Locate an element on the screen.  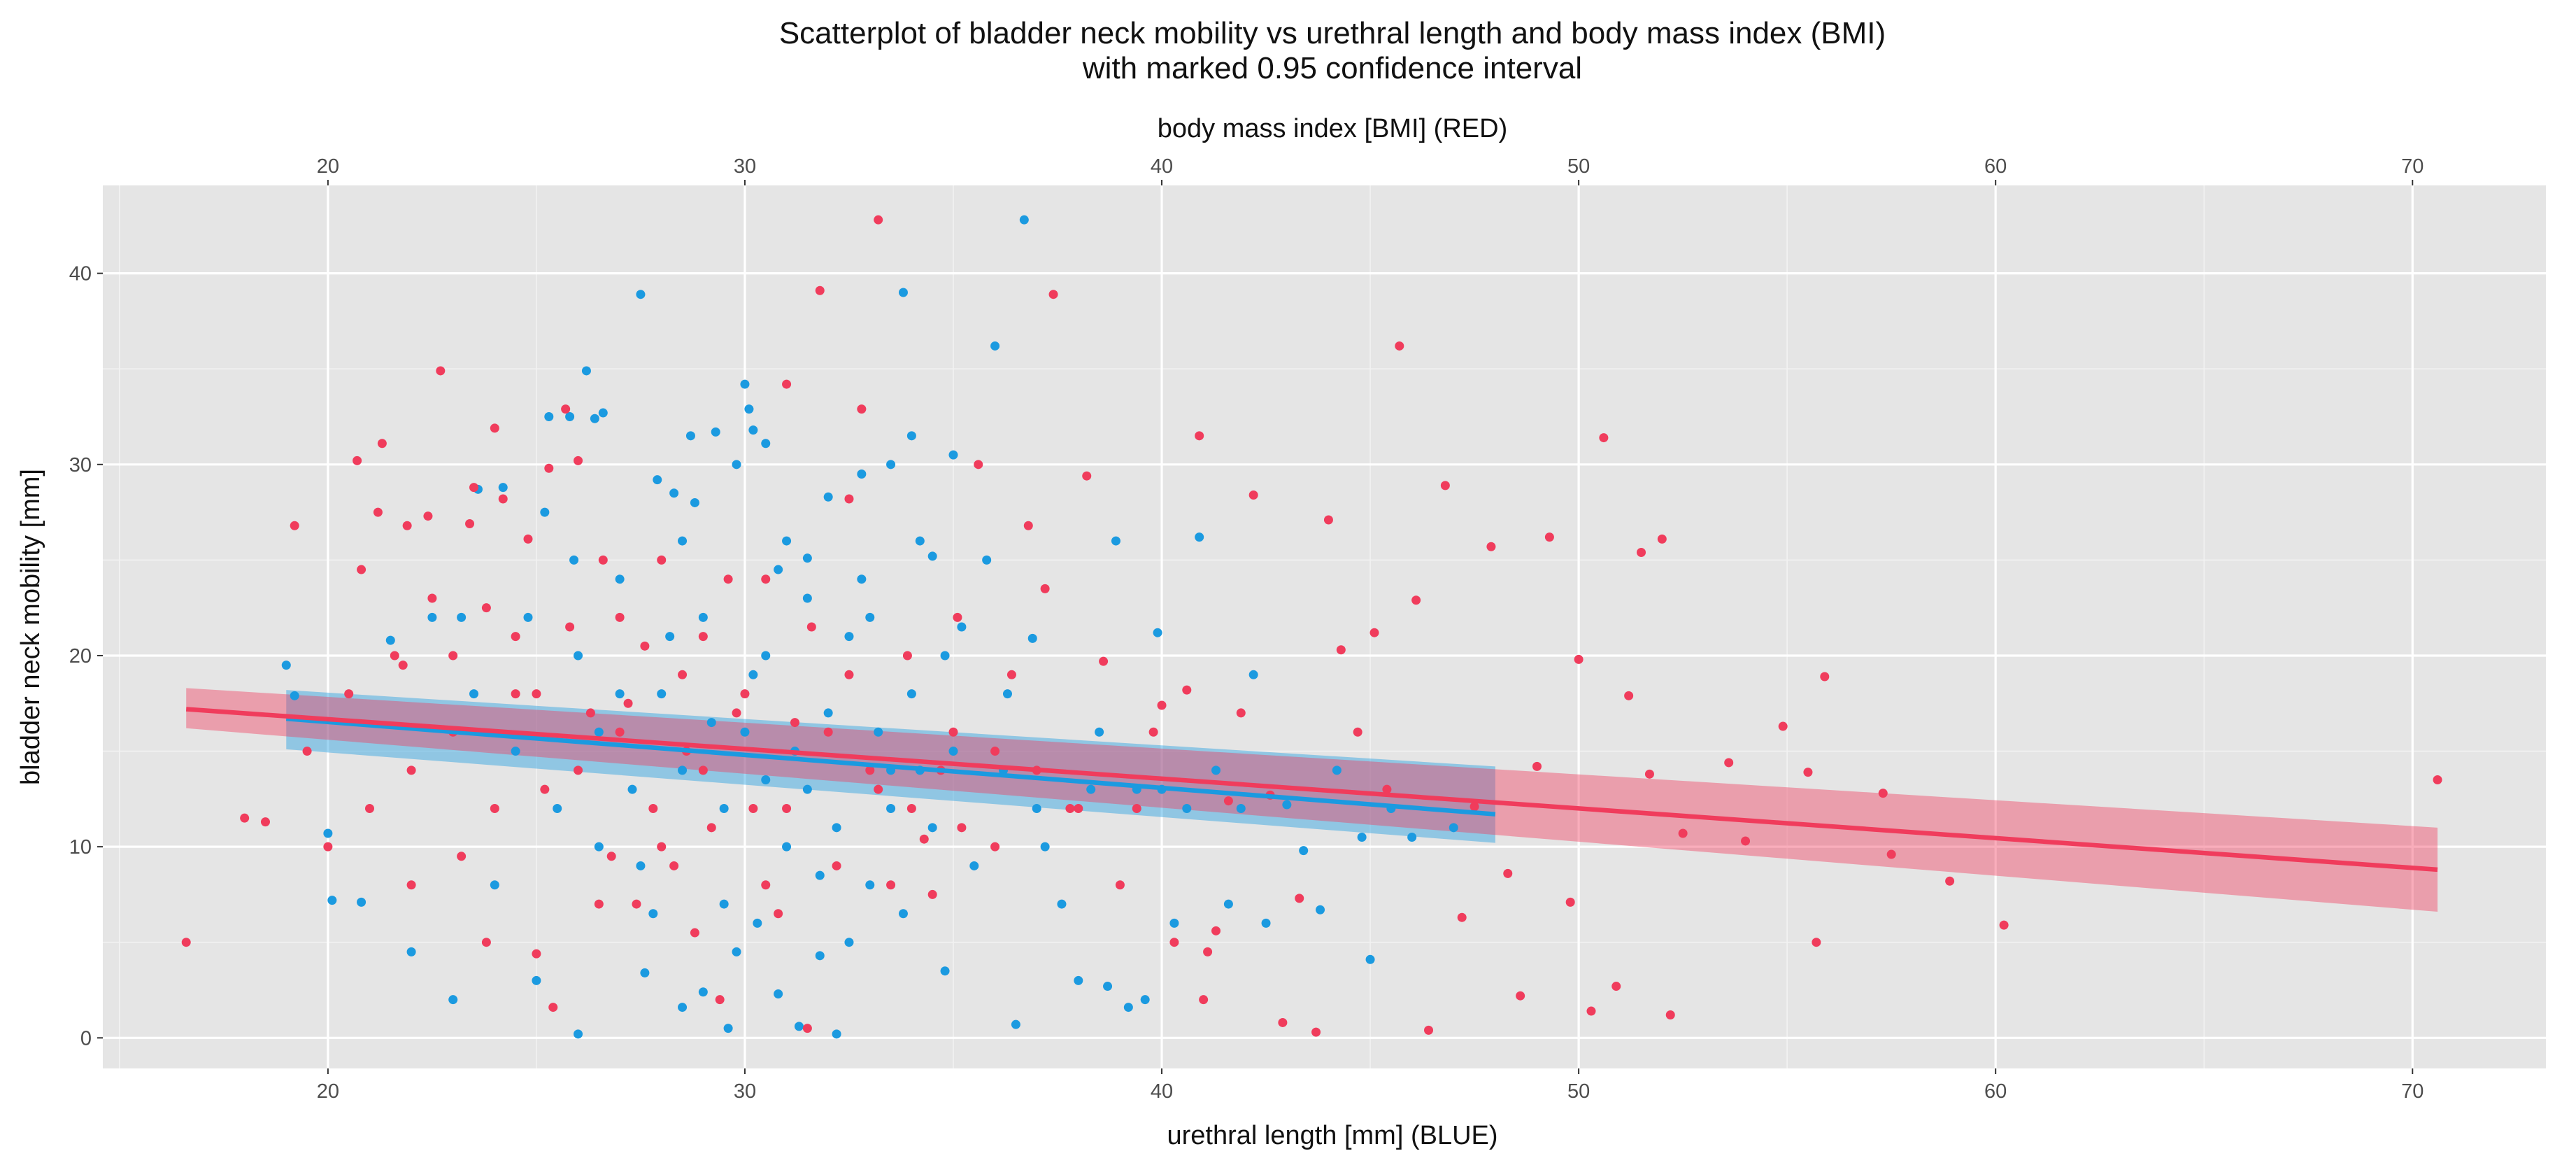
y-tick-label: 30 is located at coordinates (80, 465).